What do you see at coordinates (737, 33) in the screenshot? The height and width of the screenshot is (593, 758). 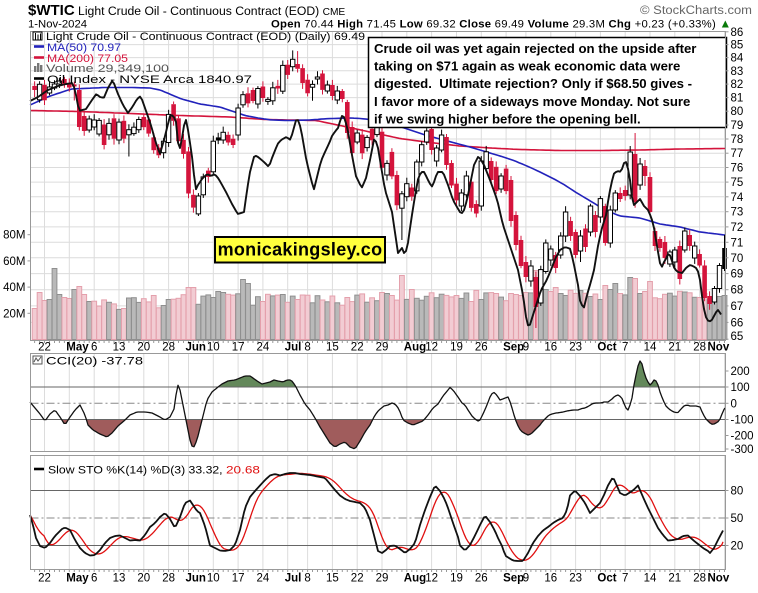 I see `svg-text: 86` at bounding box center [737, 33].